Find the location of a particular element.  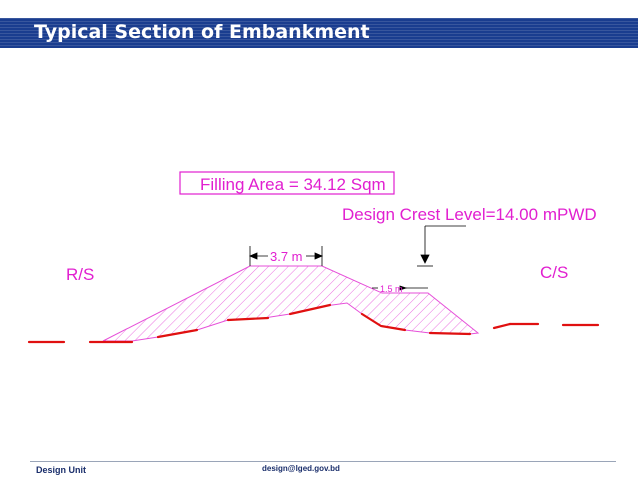

crest-width-label: 3.7 m is located at coordinates (286, 256).